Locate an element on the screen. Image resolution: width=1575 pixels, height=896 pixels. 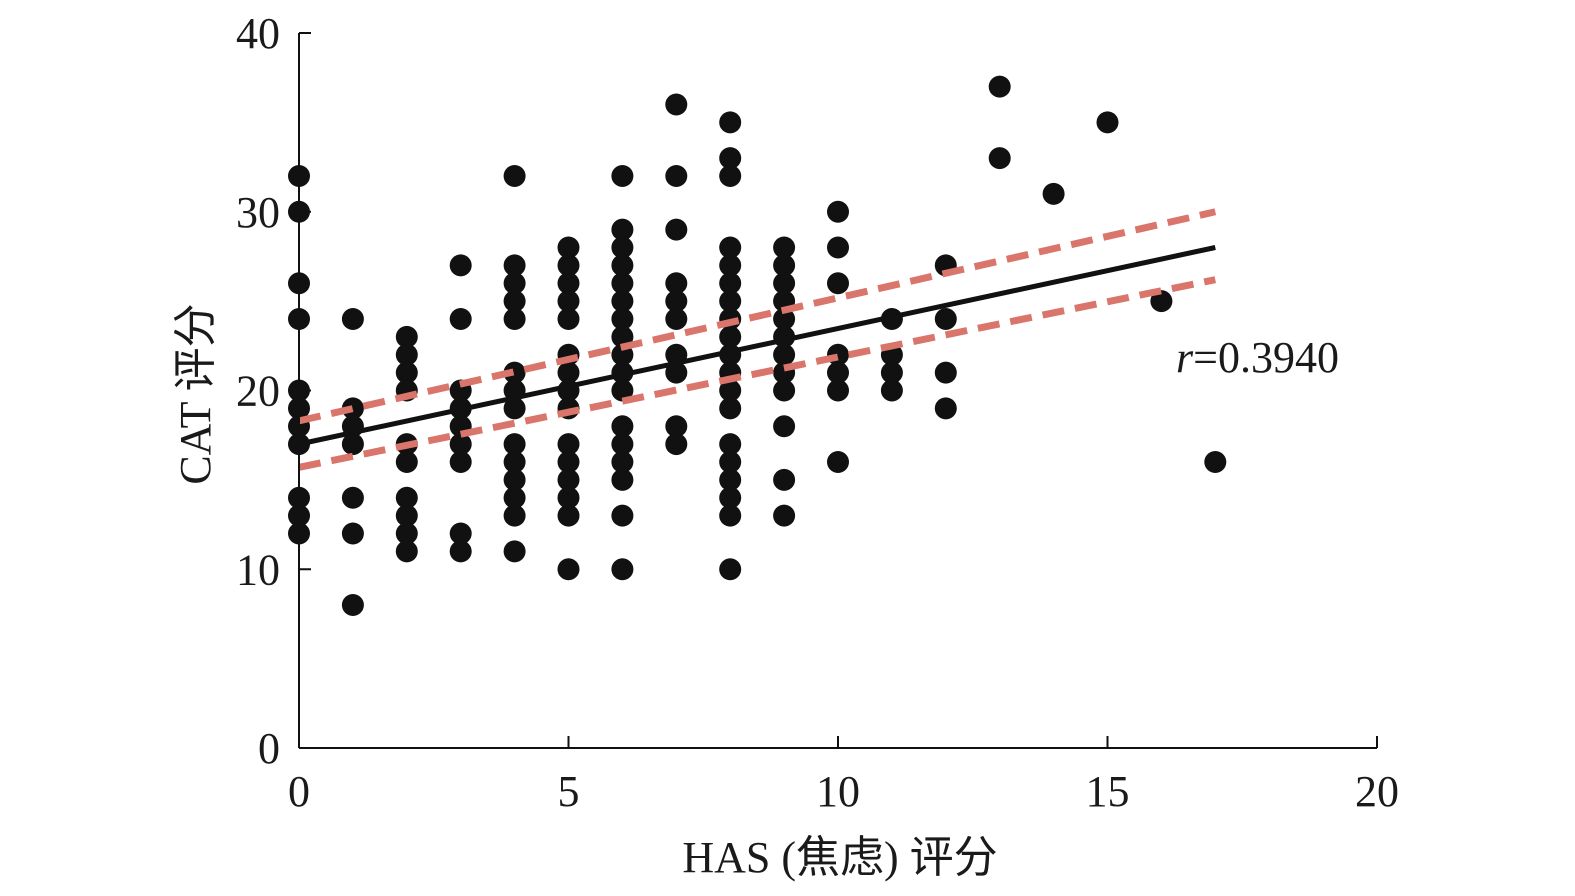
correlation-value: =0.3940 is located at coordinates (1266, 357).